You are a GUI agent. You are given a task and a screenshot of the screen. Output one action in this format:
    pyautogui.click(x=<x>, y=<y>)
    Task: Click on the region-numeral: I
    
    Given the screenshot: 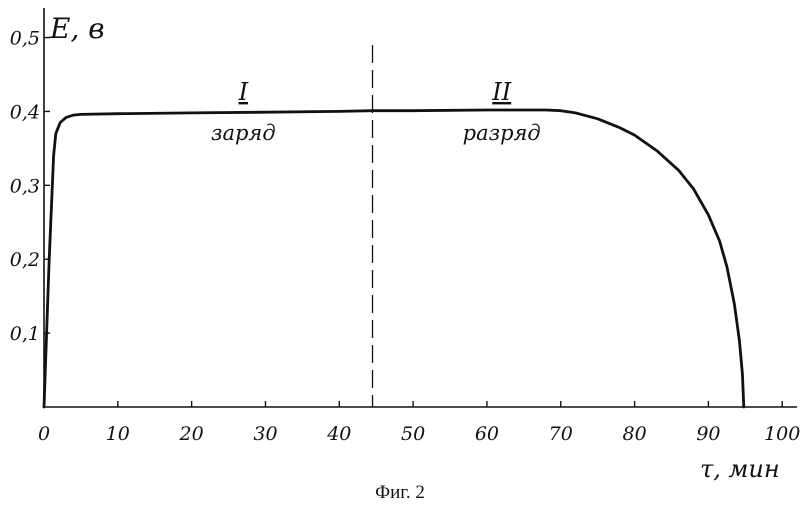 What is the action you would take?
    pyautogui.click(x=243, y=92)
    